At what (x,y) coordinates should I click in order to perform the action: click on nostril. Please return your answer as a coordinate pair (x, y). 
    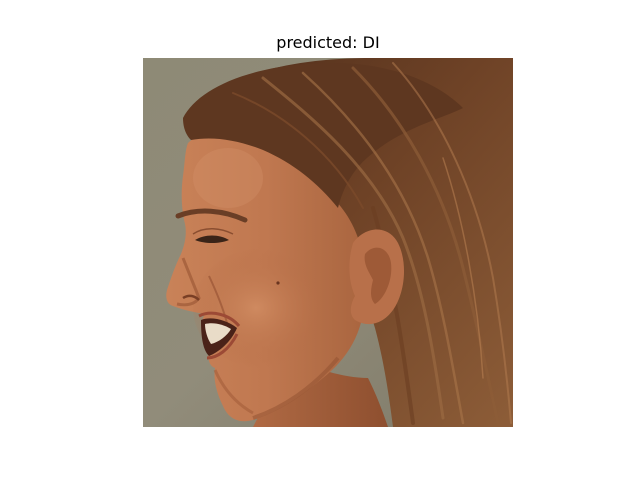
    Looking at the image, I should click on (191, 297).